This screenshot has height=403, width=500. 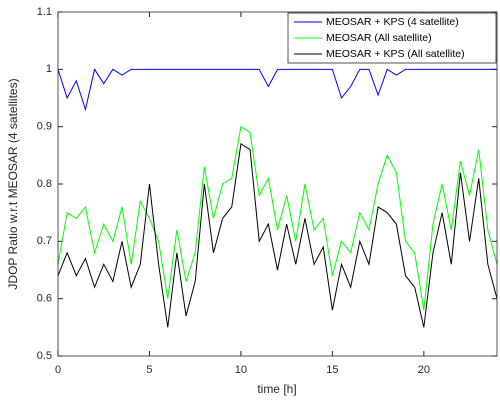 What do you see at coordinates (332, 370) in the screenshot?
I see `x-tick-label: 15` at bounding box center [332, 370].